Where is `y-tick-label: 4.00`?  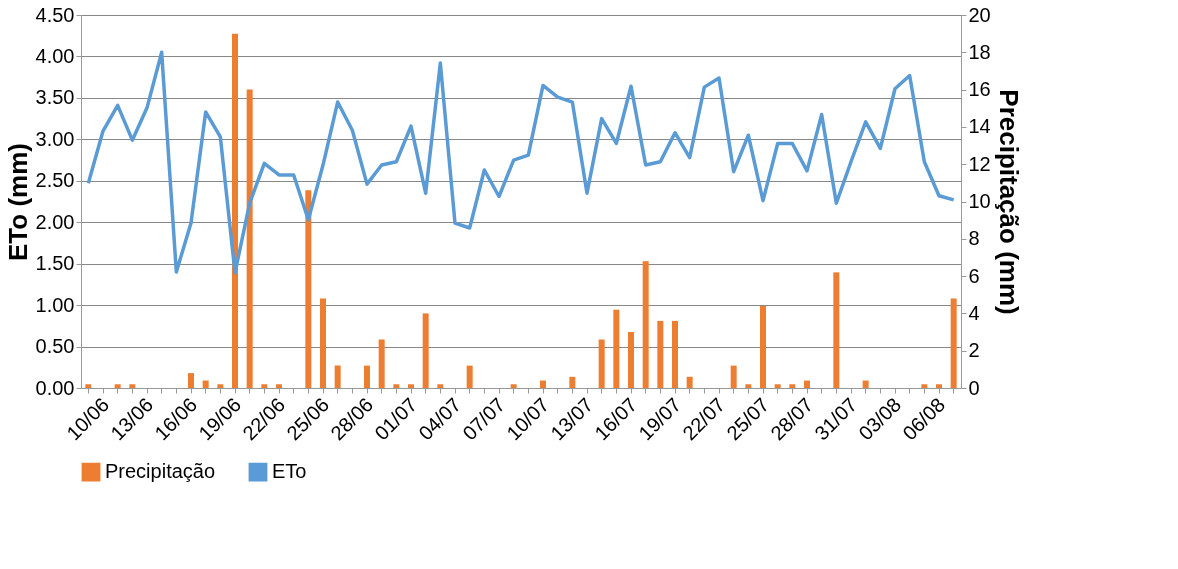 y-tick-label: 4.00 is located at coordinates (55, 55).